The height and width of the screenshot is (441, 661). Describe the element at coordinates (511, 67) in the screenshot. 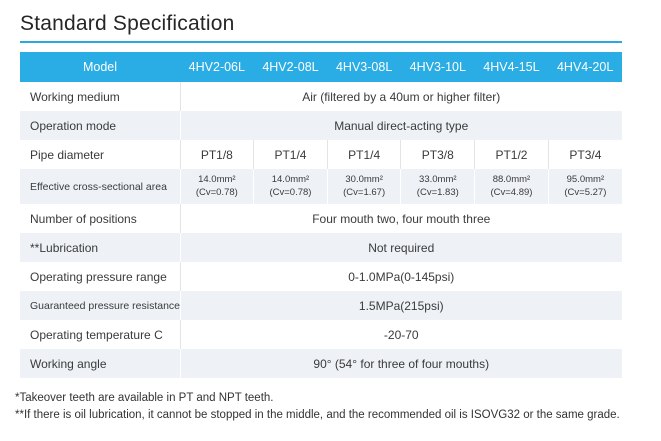

I see `header-model-4: 4HV4-15L` at that location.